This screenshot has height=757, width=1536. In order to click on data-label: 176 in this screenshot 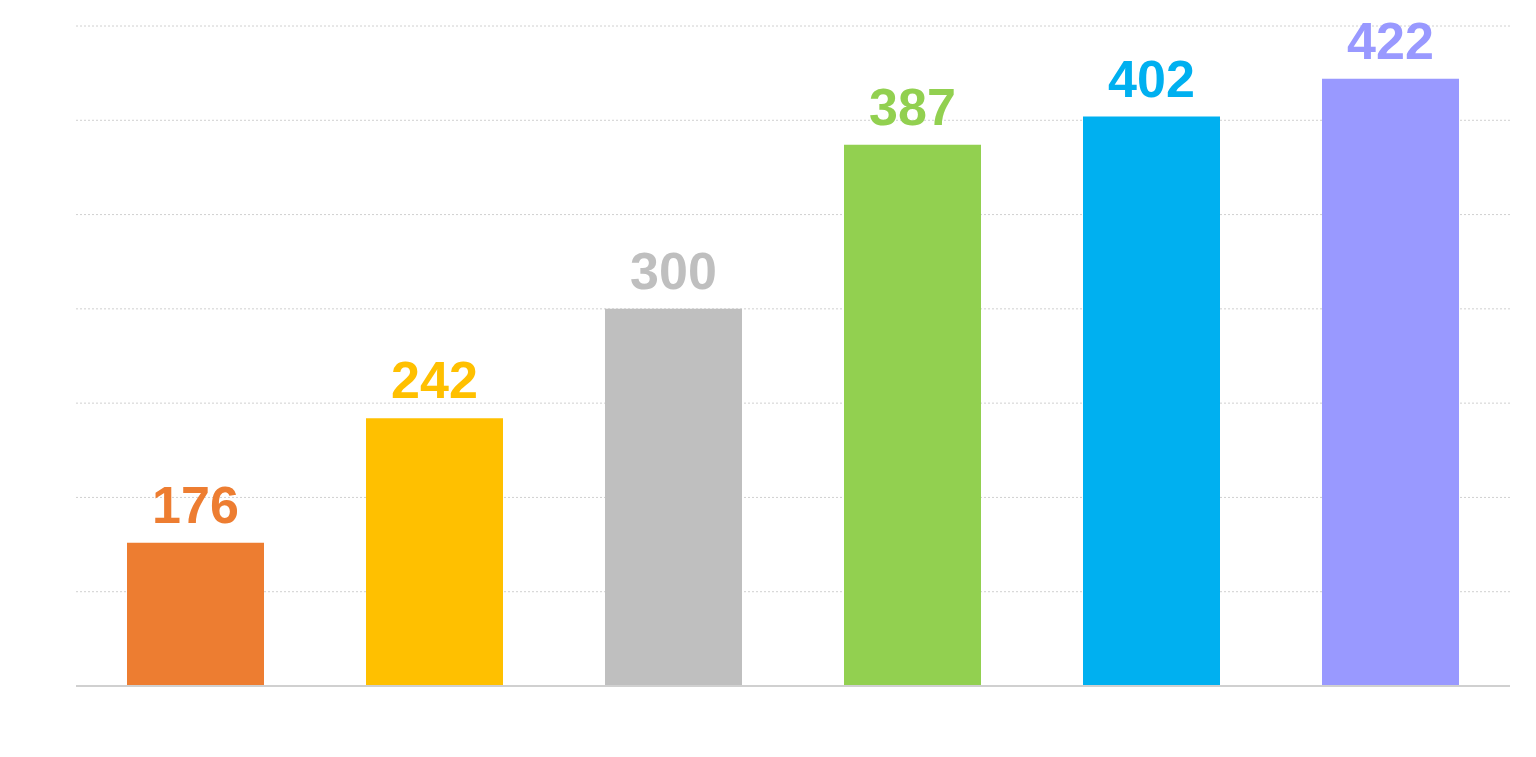, I will do `click(195, 504)`.